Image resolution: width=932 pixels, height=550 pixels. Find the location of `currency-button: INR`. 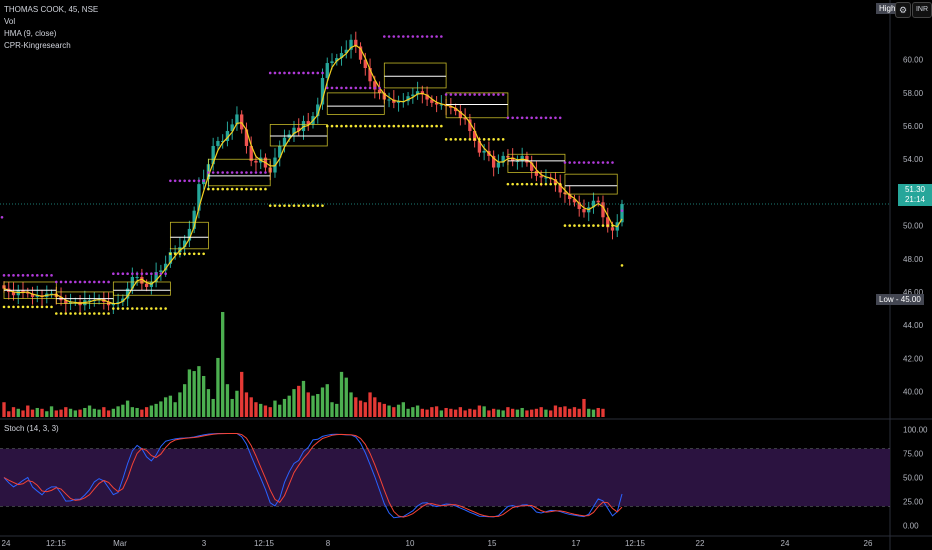

currency-button: INR is located at coordinates (922, 10).